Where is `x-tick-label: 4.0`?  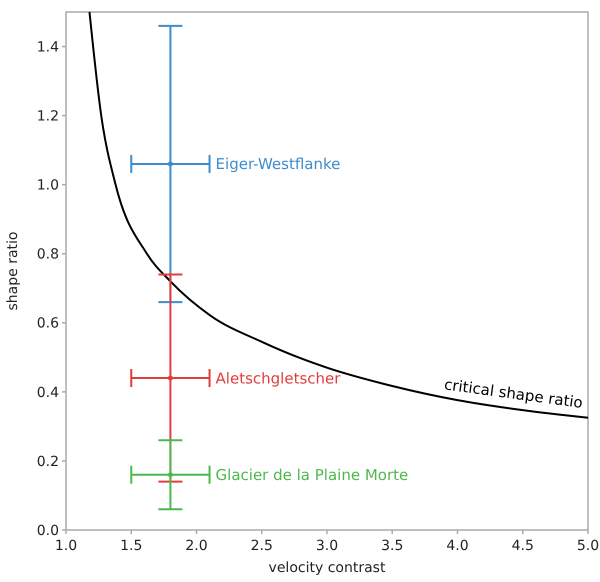 x-tick-label: 4.0 is located at coordinates (457, 546).